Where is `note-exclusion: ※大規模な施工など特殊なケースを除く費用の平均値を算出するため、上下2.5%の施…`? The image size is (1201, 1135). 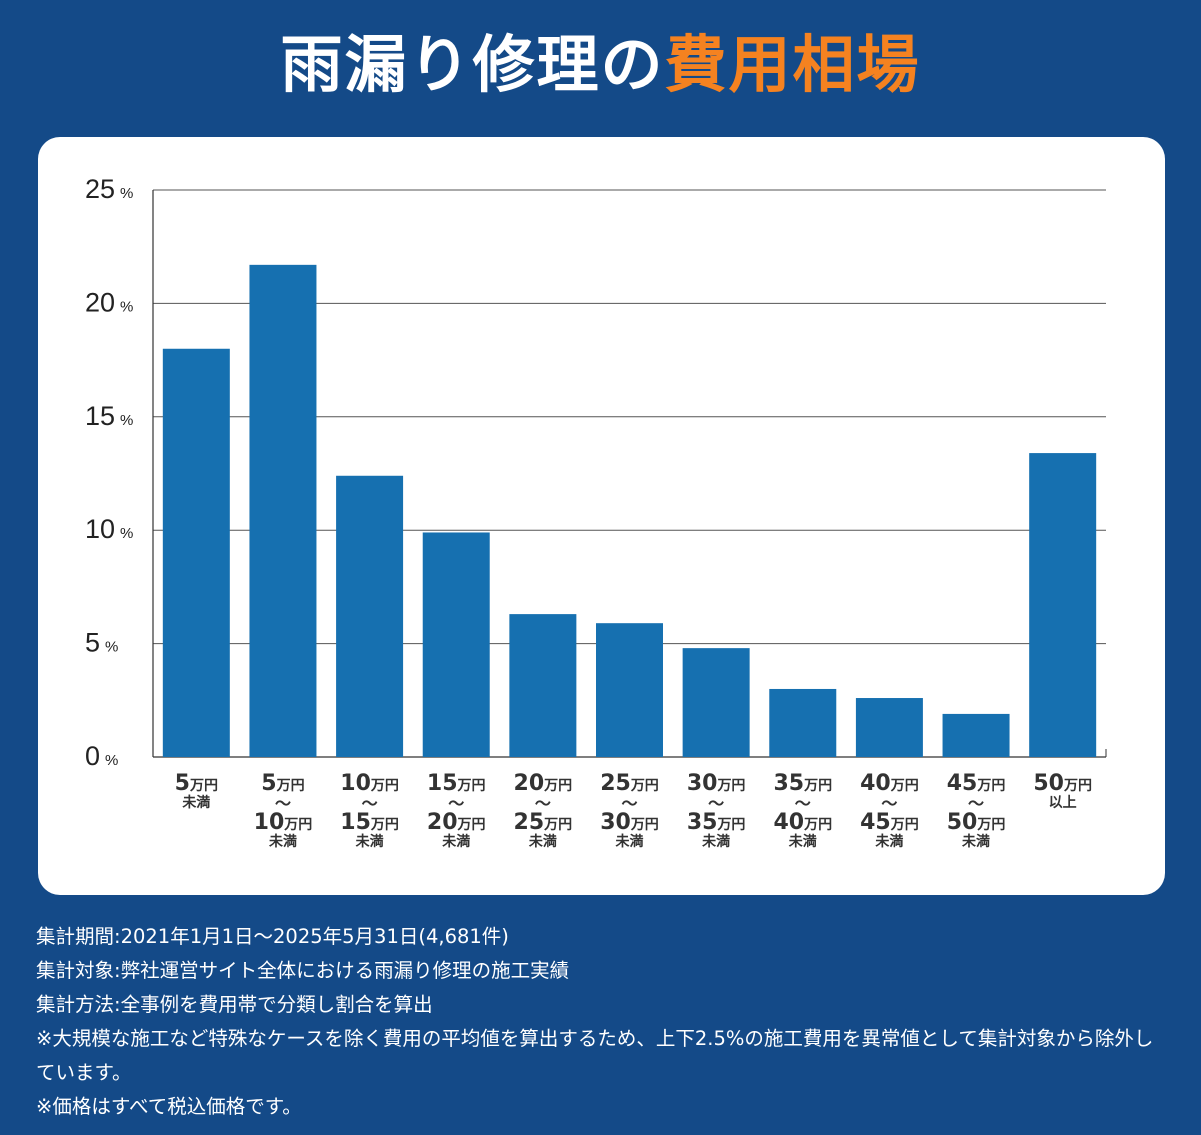 note-exclusion: ※大規模な施工など特殊なケースを除く費用の平均値を算出するため、上下2.5%の施… is located at coordinates (595, 1055).